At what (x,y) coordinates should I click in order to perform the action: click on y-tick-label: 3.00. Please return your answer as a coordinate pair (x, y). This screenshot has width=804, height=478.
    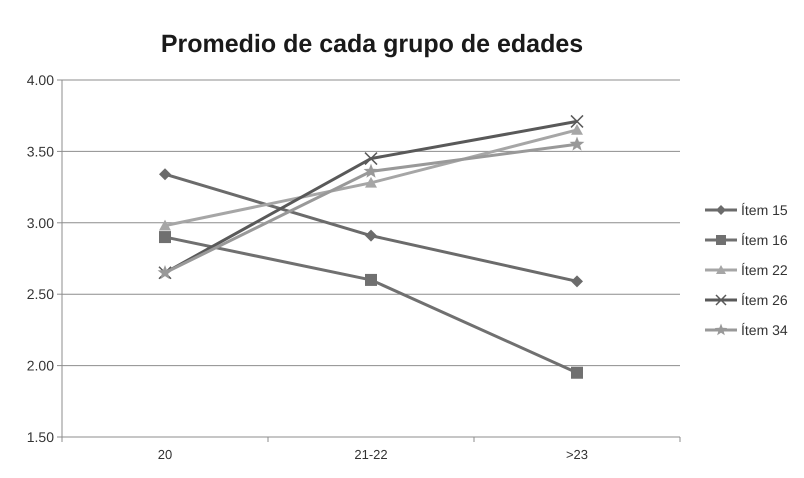
    Looking at the image, I should click on (40, 222).